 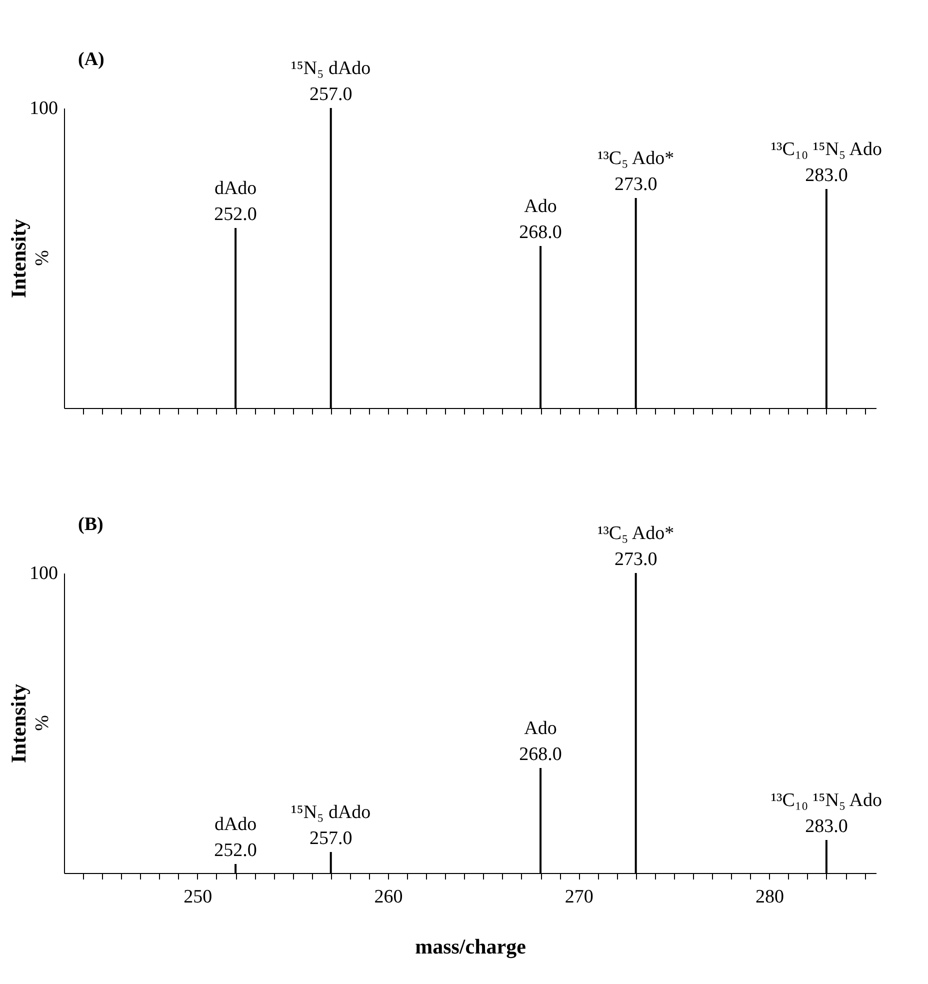 I want to click on x-axis-title: mass/charge, so click(x=470, y=946).